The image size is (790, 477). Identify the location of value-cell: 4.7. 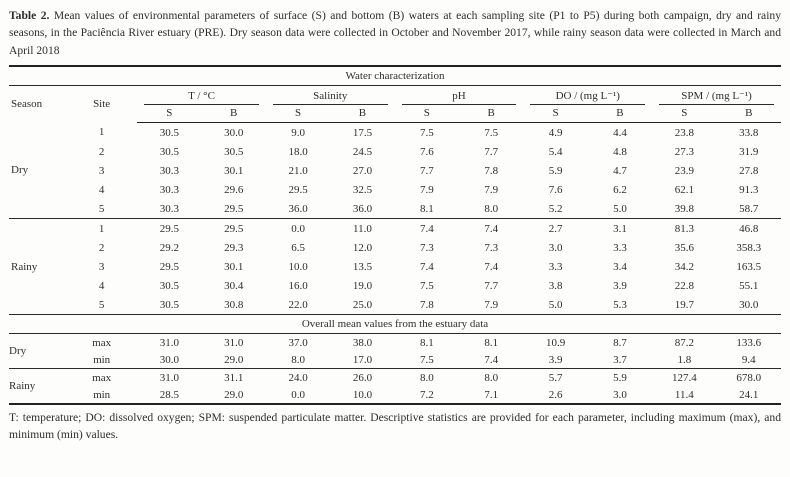
(620, 170).